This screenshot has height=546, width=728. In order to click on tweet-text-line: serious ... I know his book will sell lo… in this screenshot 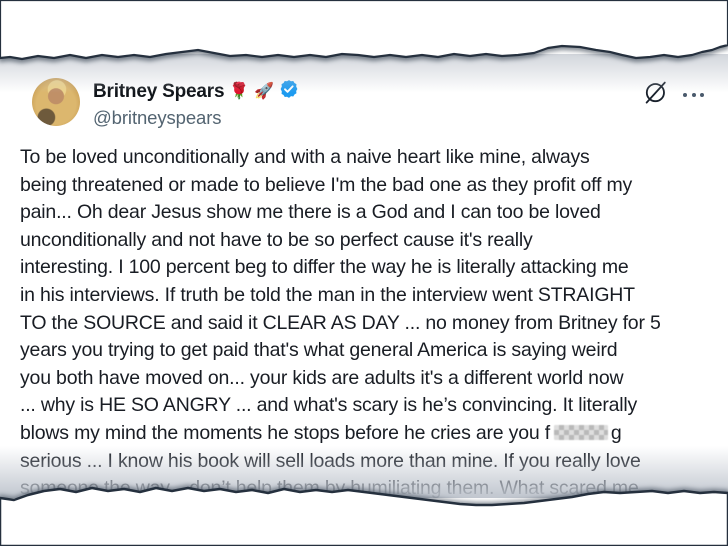, I will do `click(330, 460)`.